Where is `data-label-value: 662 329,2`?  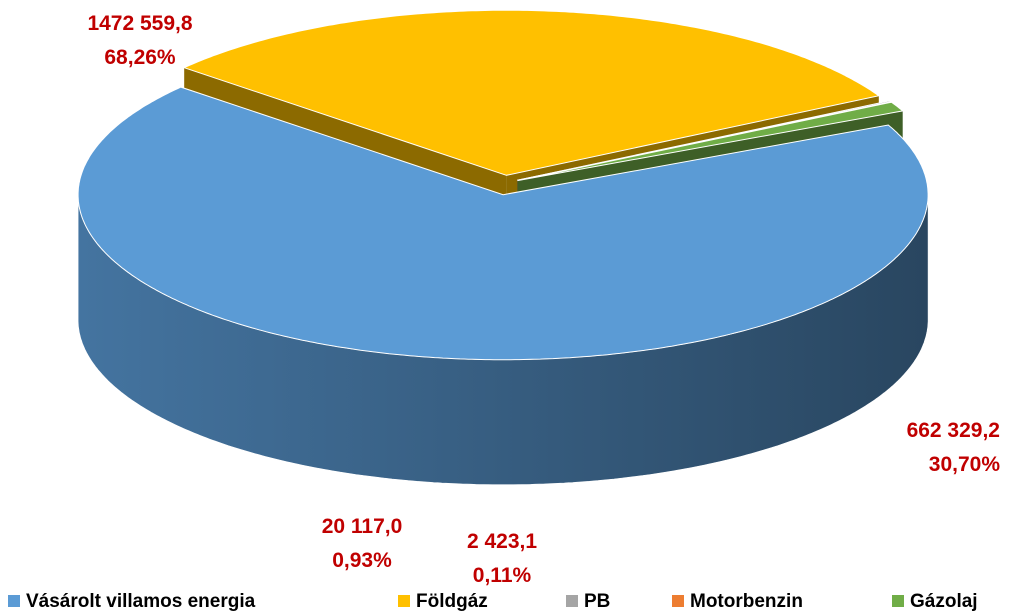
data-label-value: 662 329,2 is located at coordinates (953, 430).